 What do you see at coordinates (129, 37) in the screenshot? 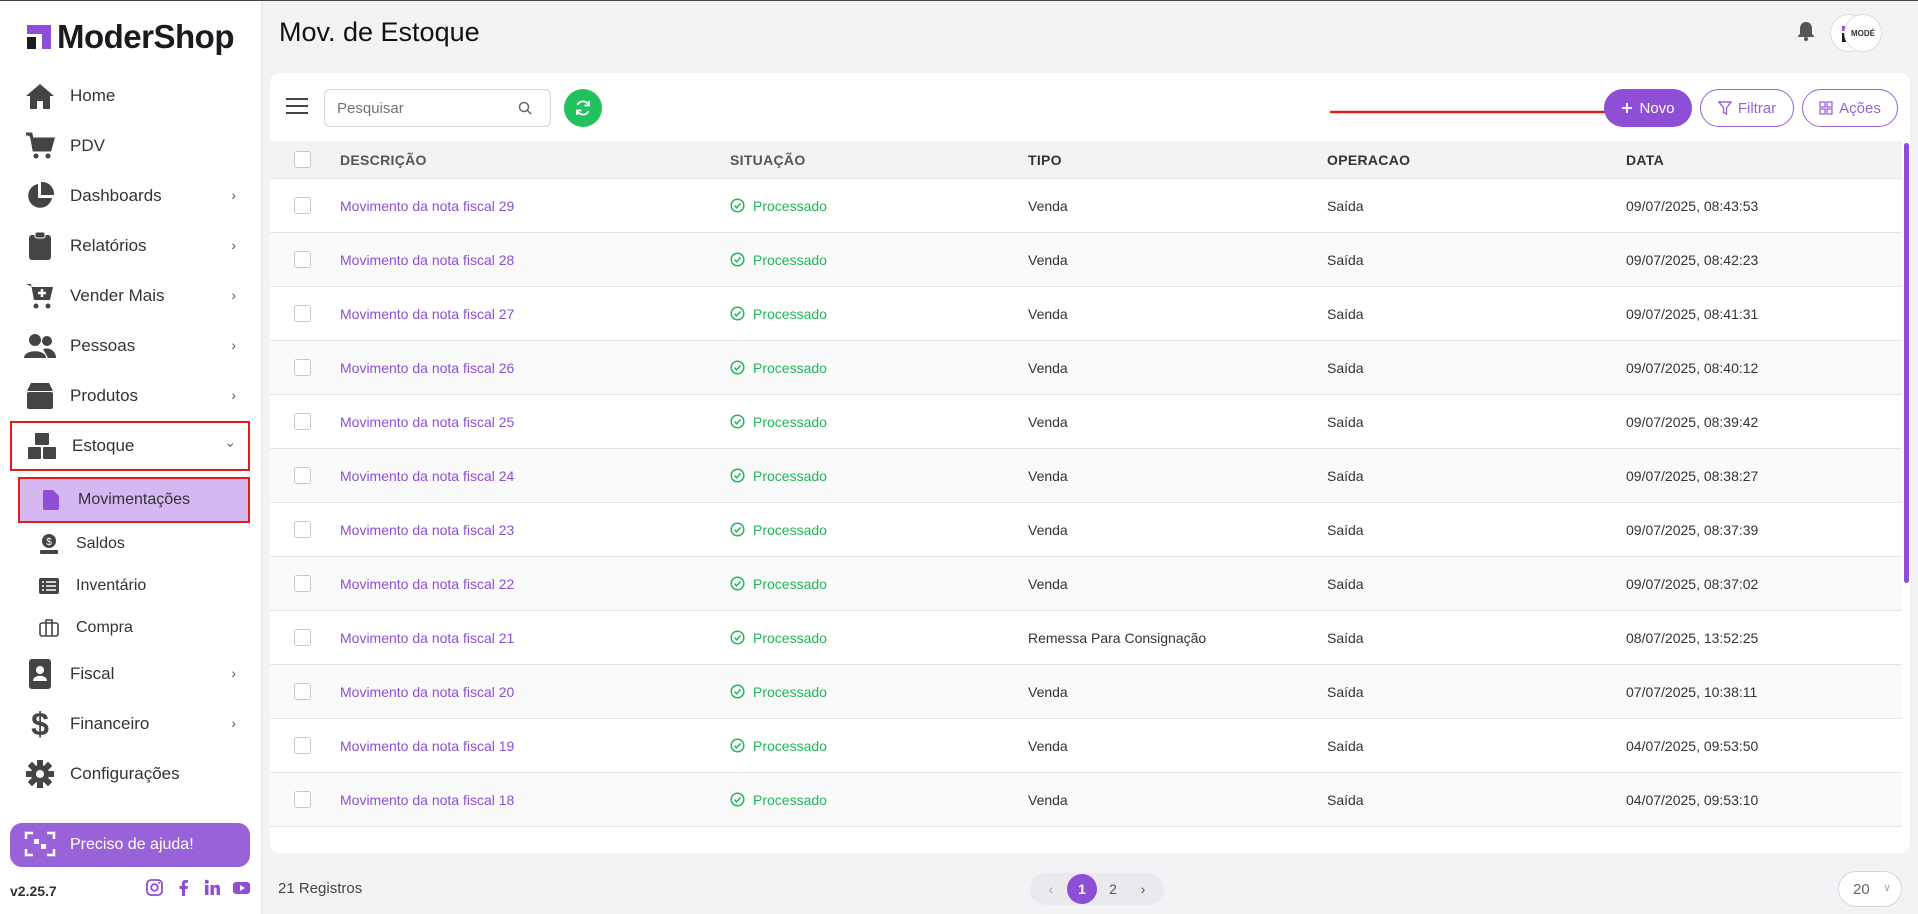
I see `logo: ModerShop` at bounding box center [129, 37].